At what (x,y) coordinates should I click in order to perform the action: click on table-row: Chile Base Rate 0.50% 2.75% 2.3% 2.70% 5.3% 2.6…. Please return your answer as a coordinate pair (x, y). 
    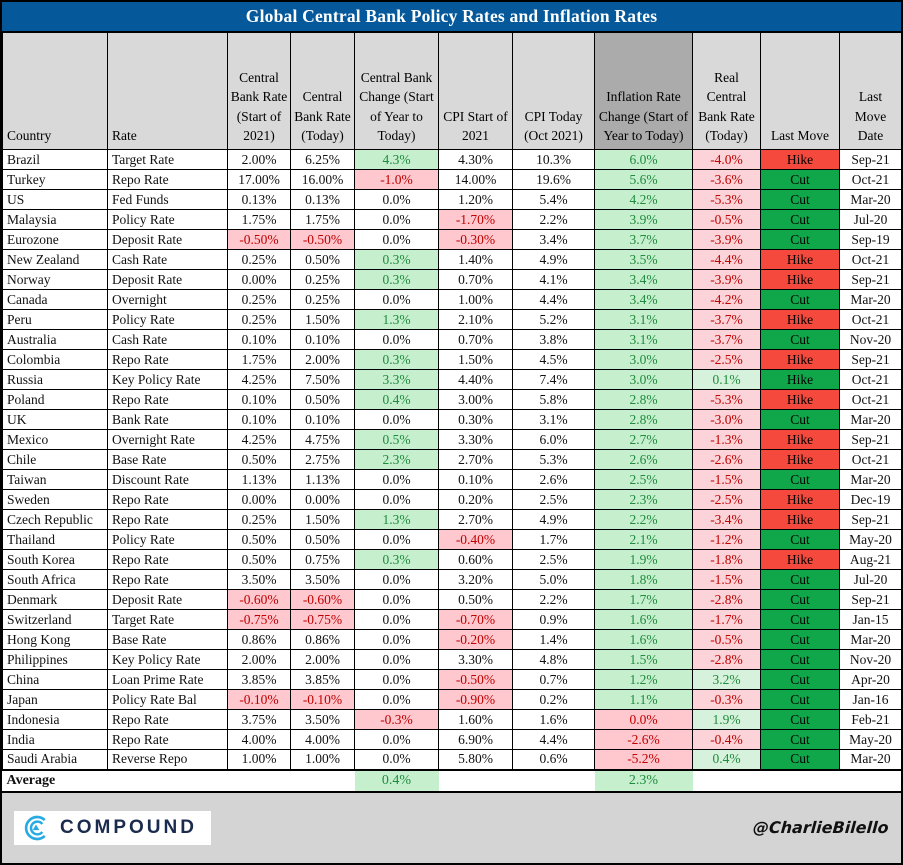
    Looking at the image, I should click on (452, 459).